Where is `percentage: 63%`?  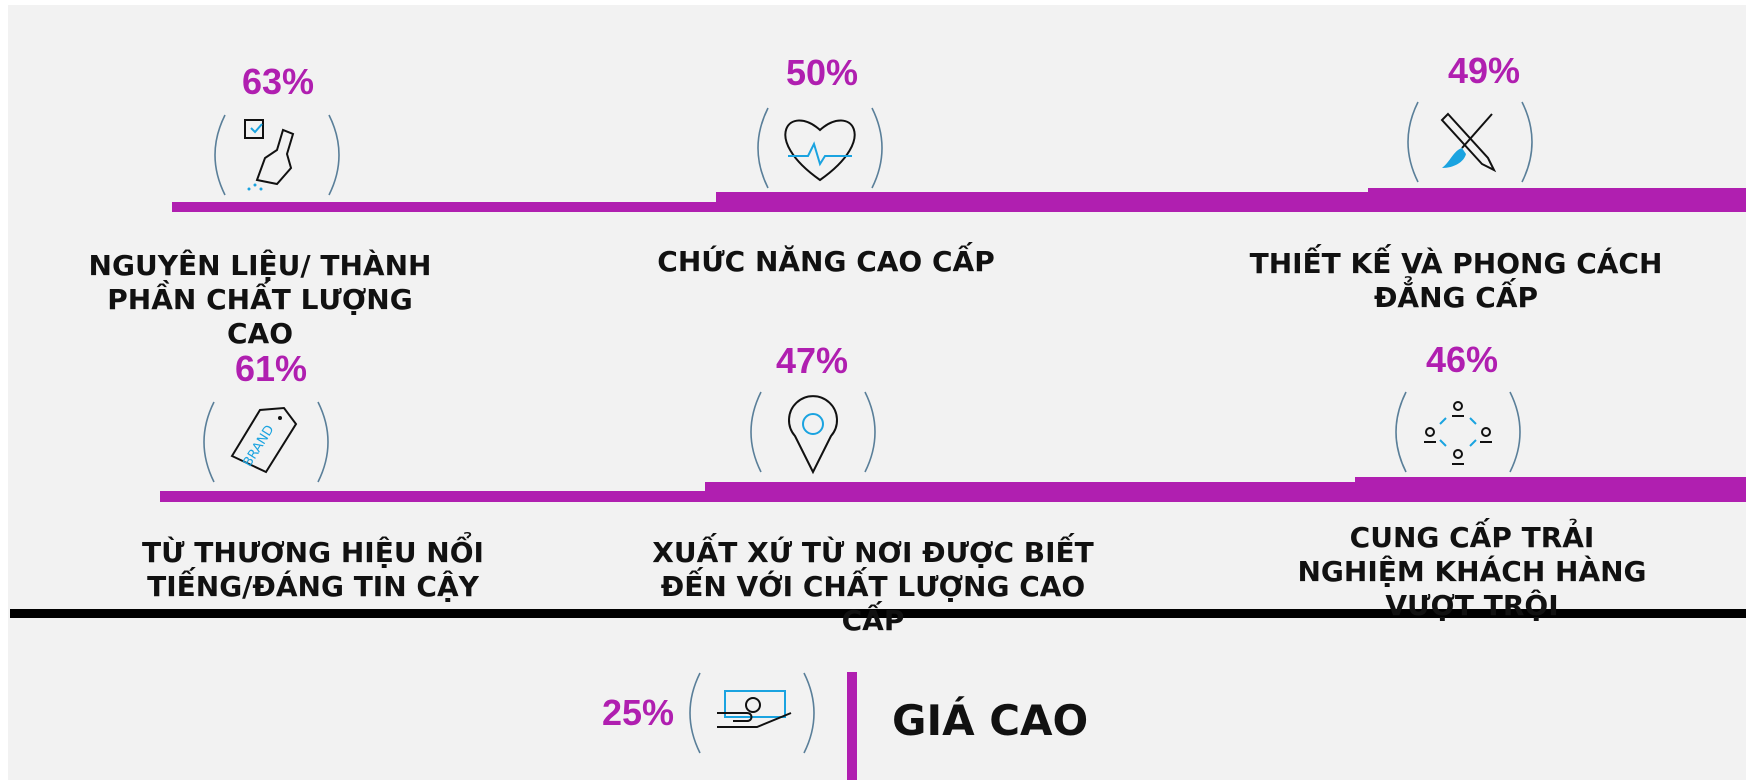 percentage: 63% is located at coordinates (278, 81).